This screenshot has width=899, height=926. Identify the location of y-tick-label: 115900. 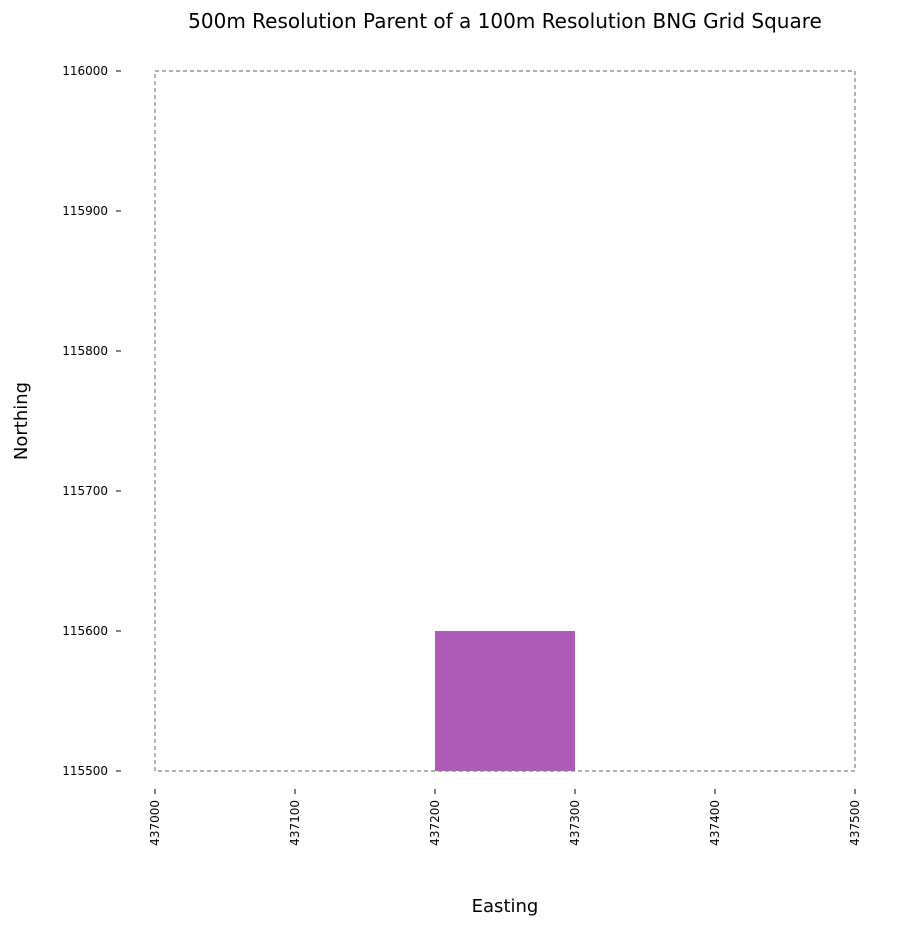
(85, 211).